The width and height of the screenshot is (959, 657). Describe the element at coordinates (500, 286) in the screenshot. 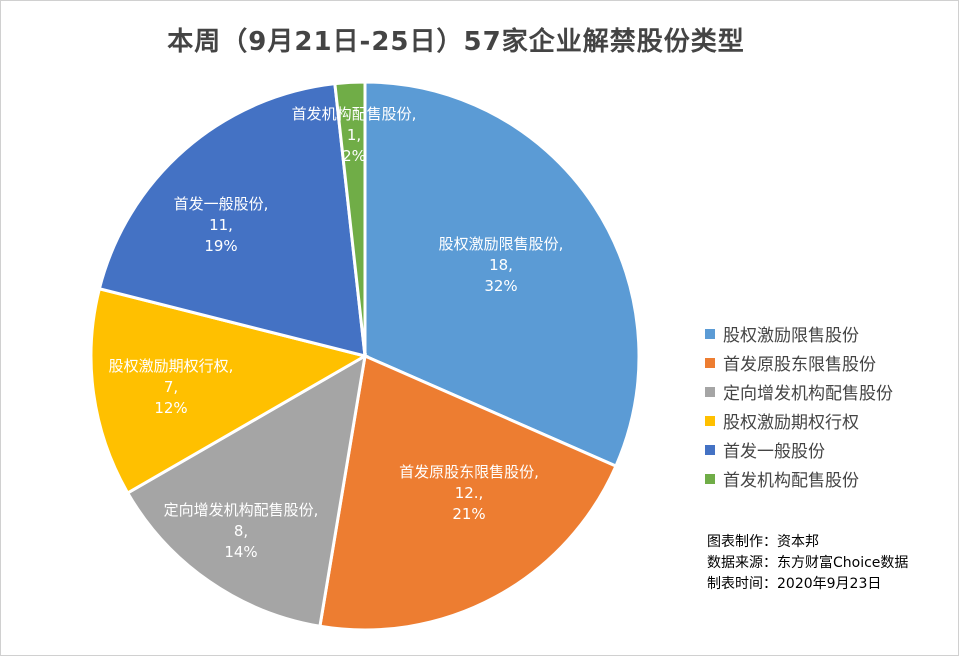

I see `slice-label-percent: 32%` at that location.